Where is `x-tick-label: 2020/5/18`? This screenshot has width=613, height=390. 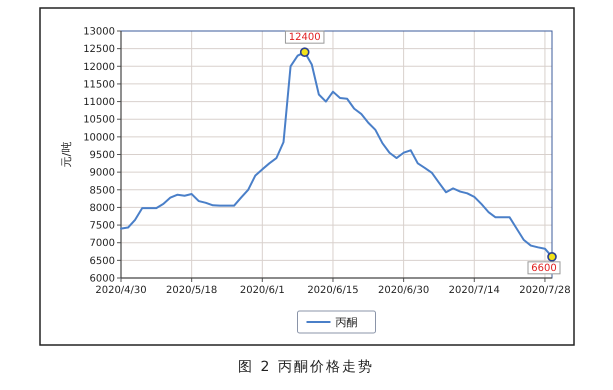 x-tick-label: 2020/5/18 is located at coordinates (192, 290).